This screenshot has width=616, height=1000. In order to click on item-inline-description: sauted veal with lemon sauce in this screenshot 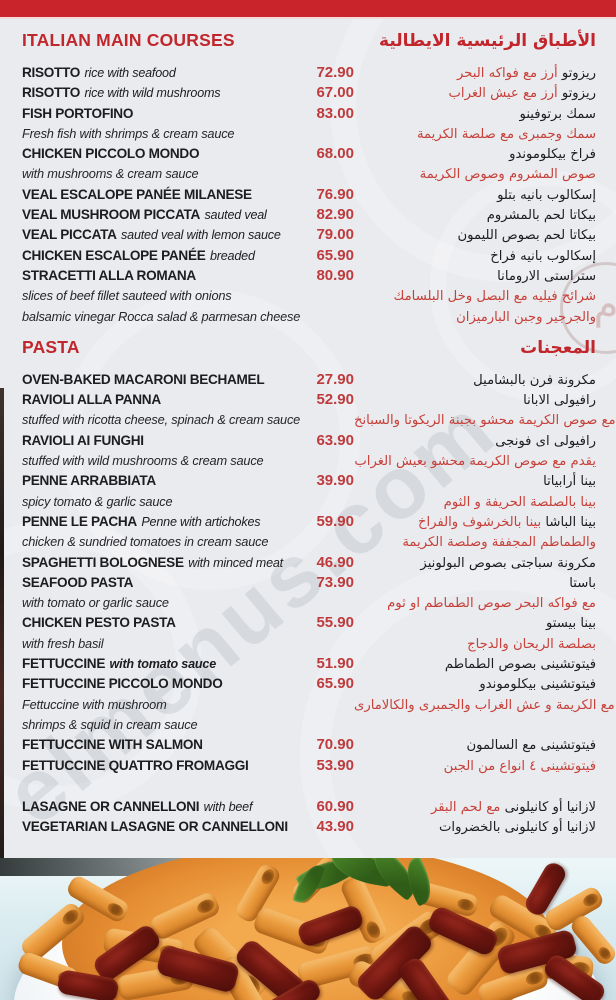, I will do `click(201, 235)`.